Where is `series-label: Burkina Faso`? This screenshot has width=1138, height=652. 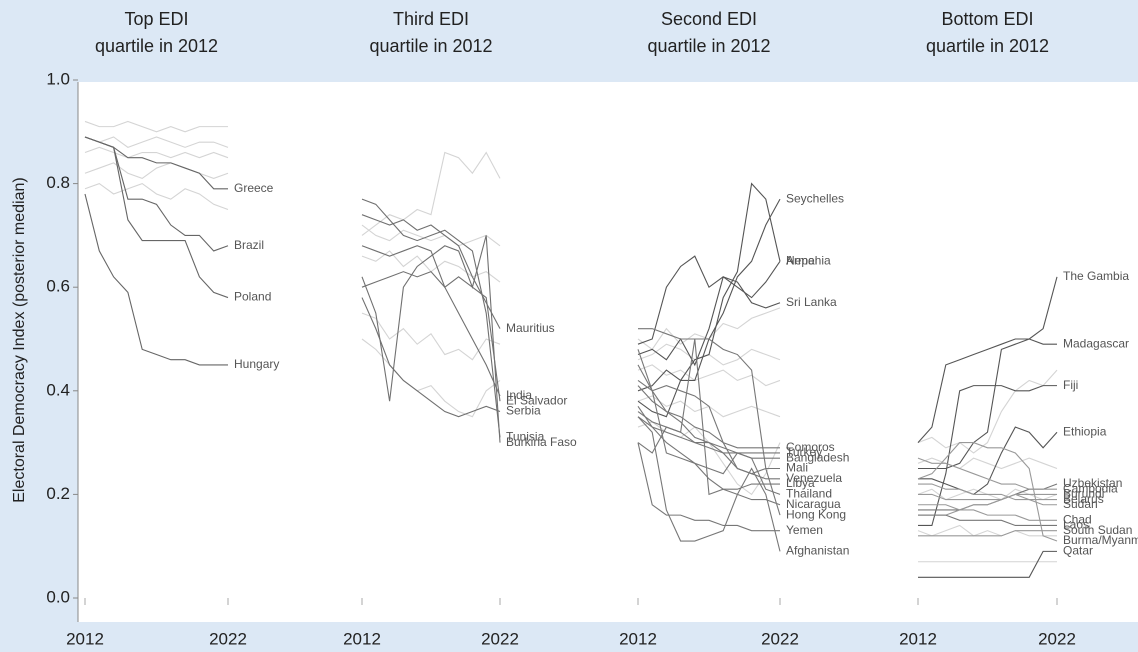
series-label: Burkina Faso is located at coordinates (541, 442).